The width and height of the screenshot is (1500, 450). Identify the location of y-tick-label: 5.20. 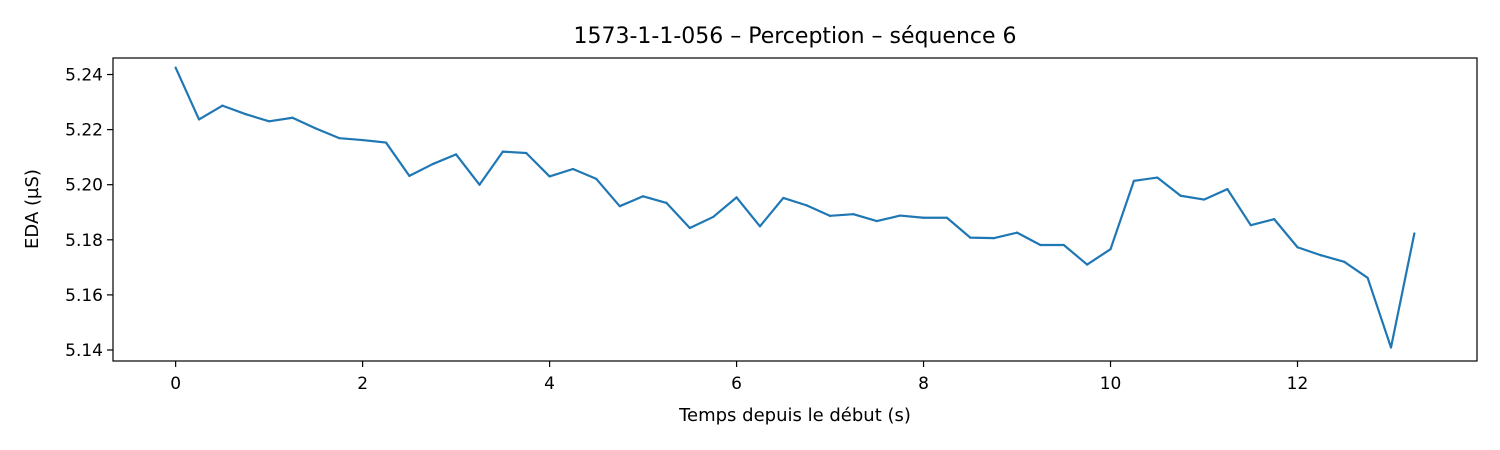
(84, 186).